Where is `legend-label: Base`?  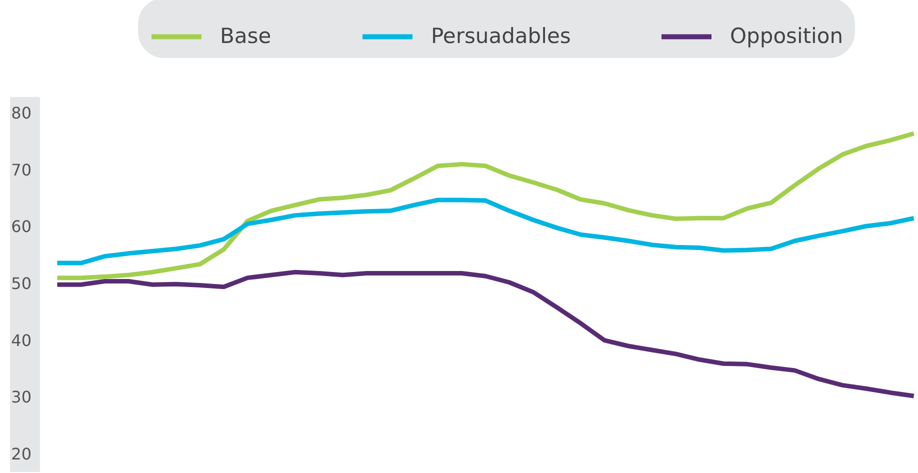 legend-label: Base is located at coordinates (246, 36).